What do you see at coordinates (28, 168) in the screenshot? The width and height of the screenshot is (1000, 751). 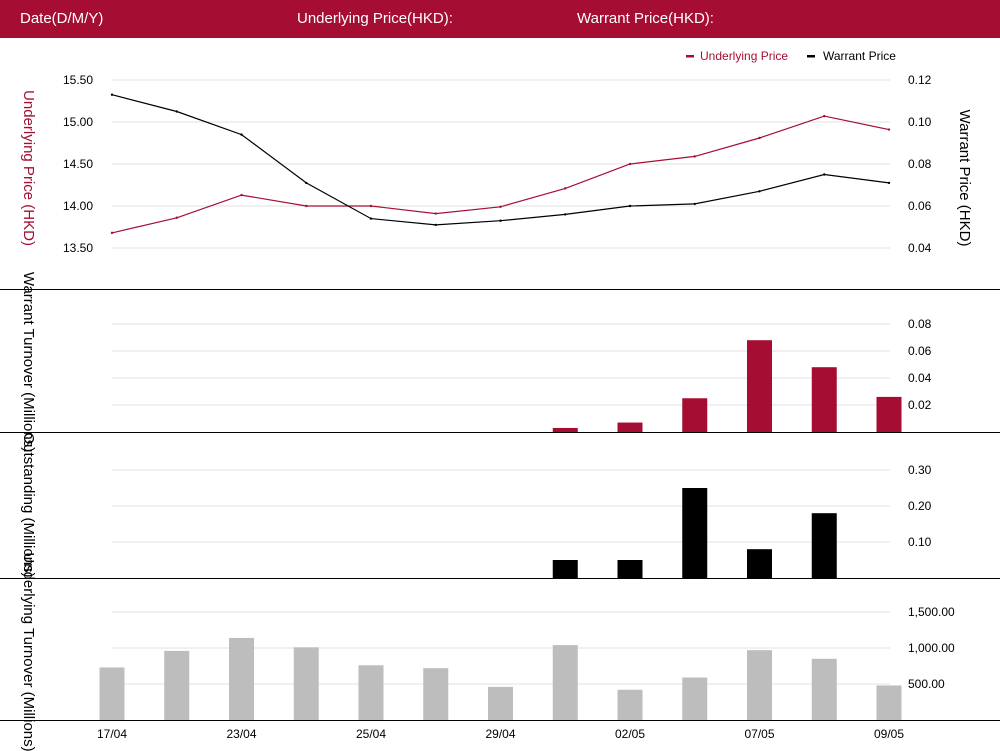 I see `left-axis-title: Underlying Price (HKD)` at bounding box center [28, 168].